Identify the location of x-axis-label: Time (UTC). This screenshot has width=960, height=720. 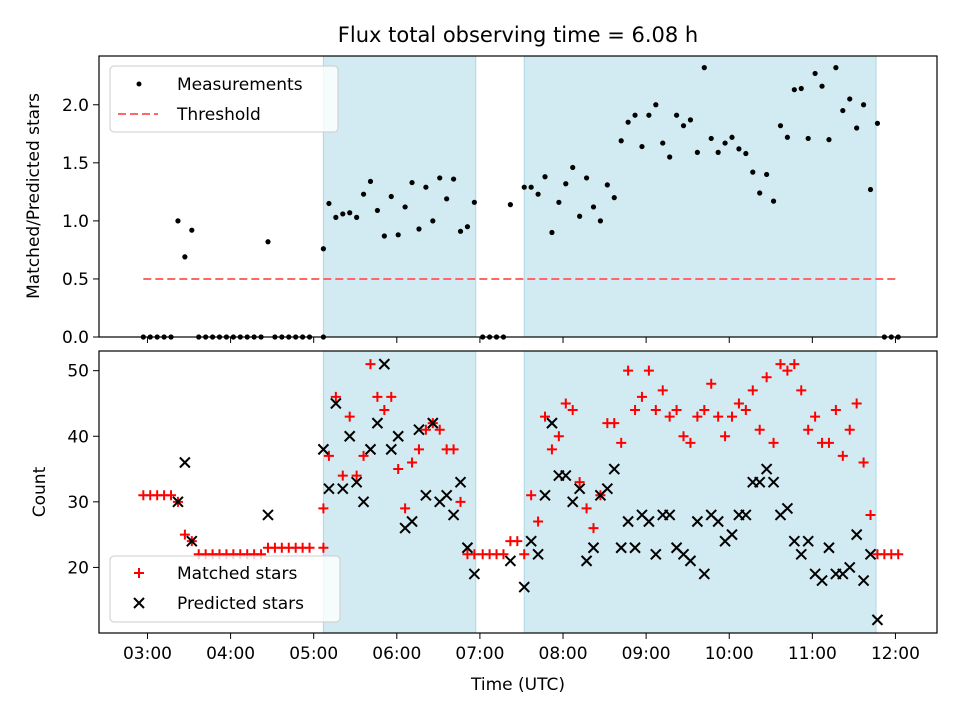
(517, 685).